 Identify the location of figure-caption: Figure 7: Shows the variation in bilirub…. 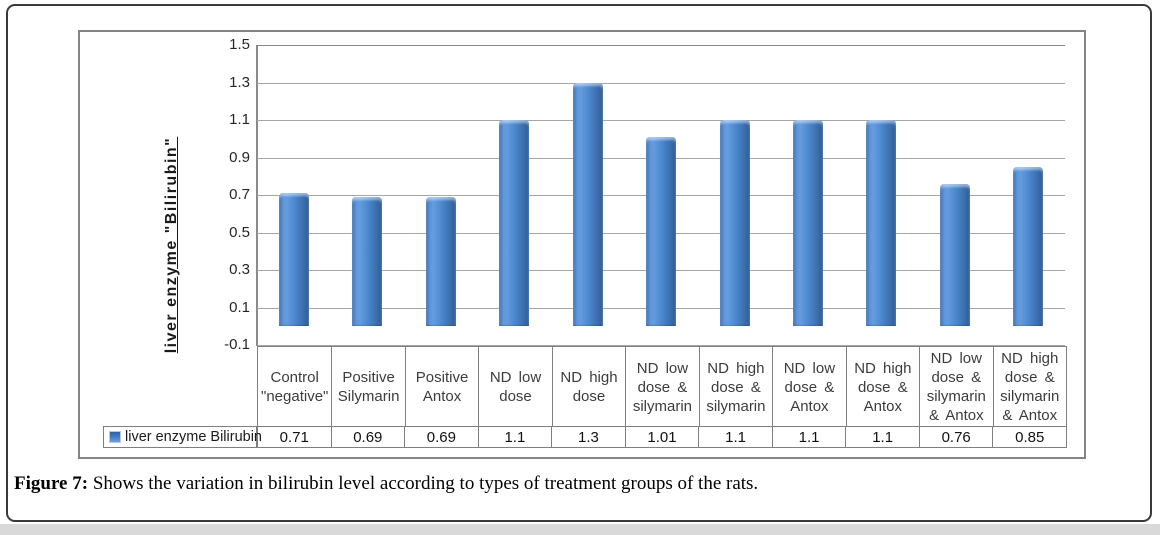
(514, 484).